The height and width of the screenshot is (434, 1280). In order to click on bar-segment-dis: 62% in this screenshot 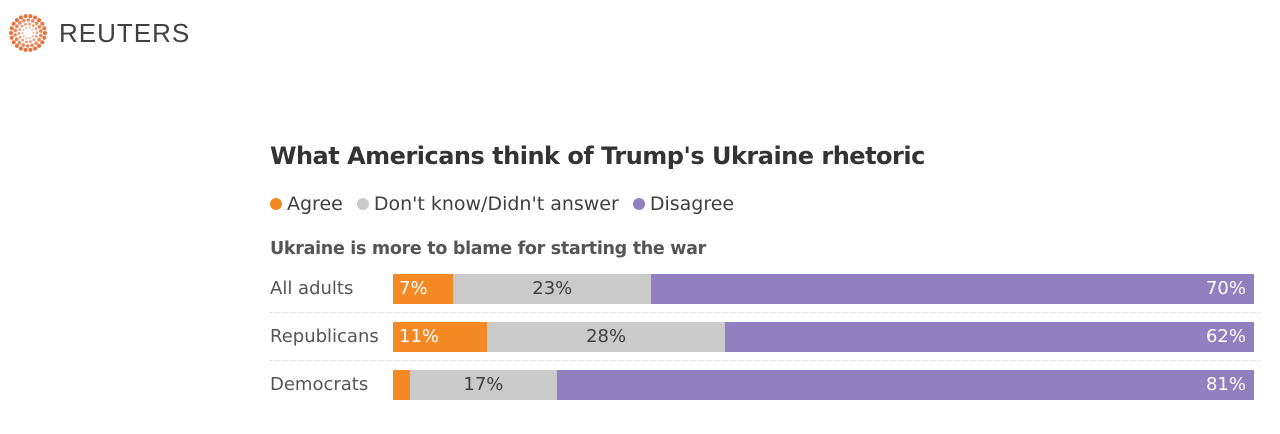, I will do `click(989, 336)`.